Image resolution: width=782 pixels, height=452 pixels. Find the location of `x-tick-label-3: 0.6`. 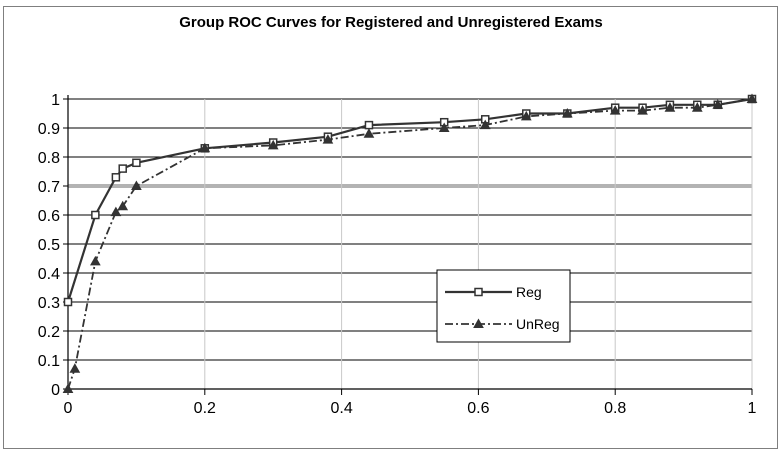

x-tick-label-3: 0.6 is located at coordinates (478, 408).